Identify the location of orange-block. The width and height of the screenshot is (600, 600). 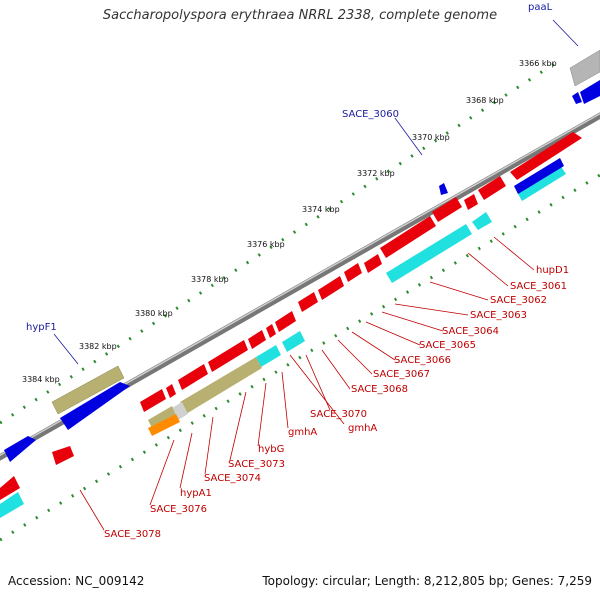
(164, 425).